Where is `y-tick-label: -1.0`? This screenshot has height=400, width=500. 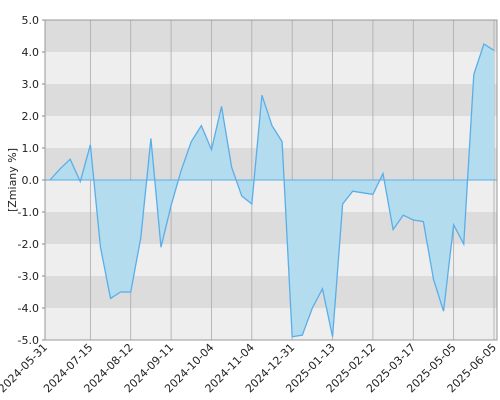 y-tick-label: -1.0 is located at coordinates (28, 212).